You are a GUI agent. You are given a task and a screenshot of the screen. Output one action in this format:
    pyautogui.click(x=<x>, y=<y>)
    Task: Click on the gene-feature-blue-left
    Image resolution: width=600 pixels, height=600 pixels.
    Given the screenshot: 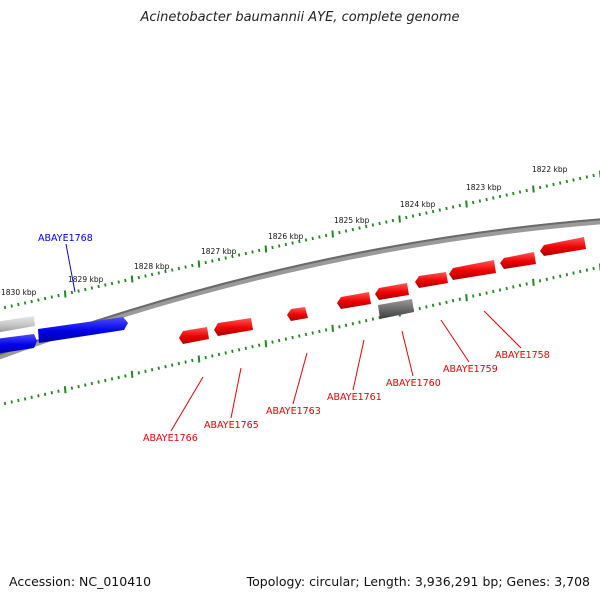 What is the action you would take?
    pyautogui.click(x=18, y=344)
    